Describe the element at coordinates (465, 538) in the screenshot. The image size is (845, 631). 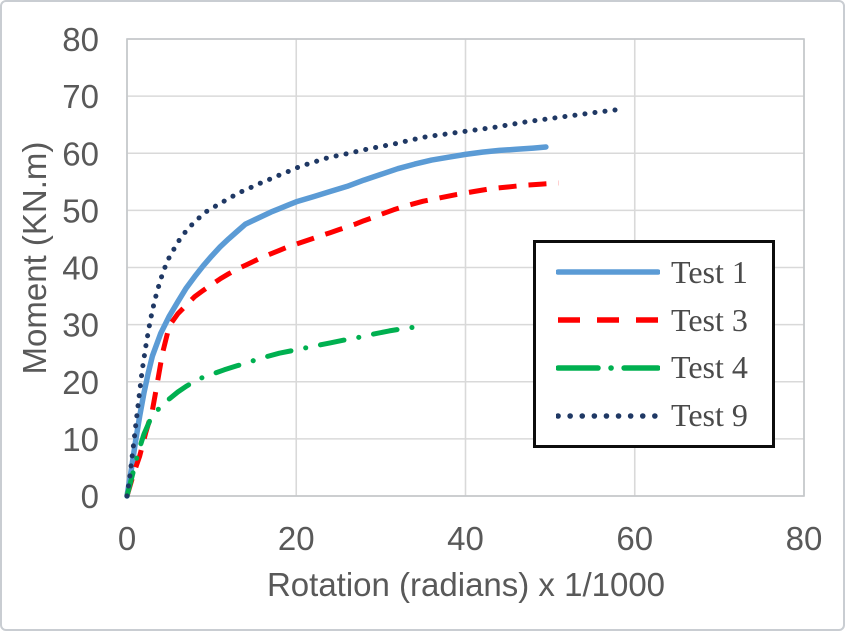
I see `x-tick-label: 40` at that location.